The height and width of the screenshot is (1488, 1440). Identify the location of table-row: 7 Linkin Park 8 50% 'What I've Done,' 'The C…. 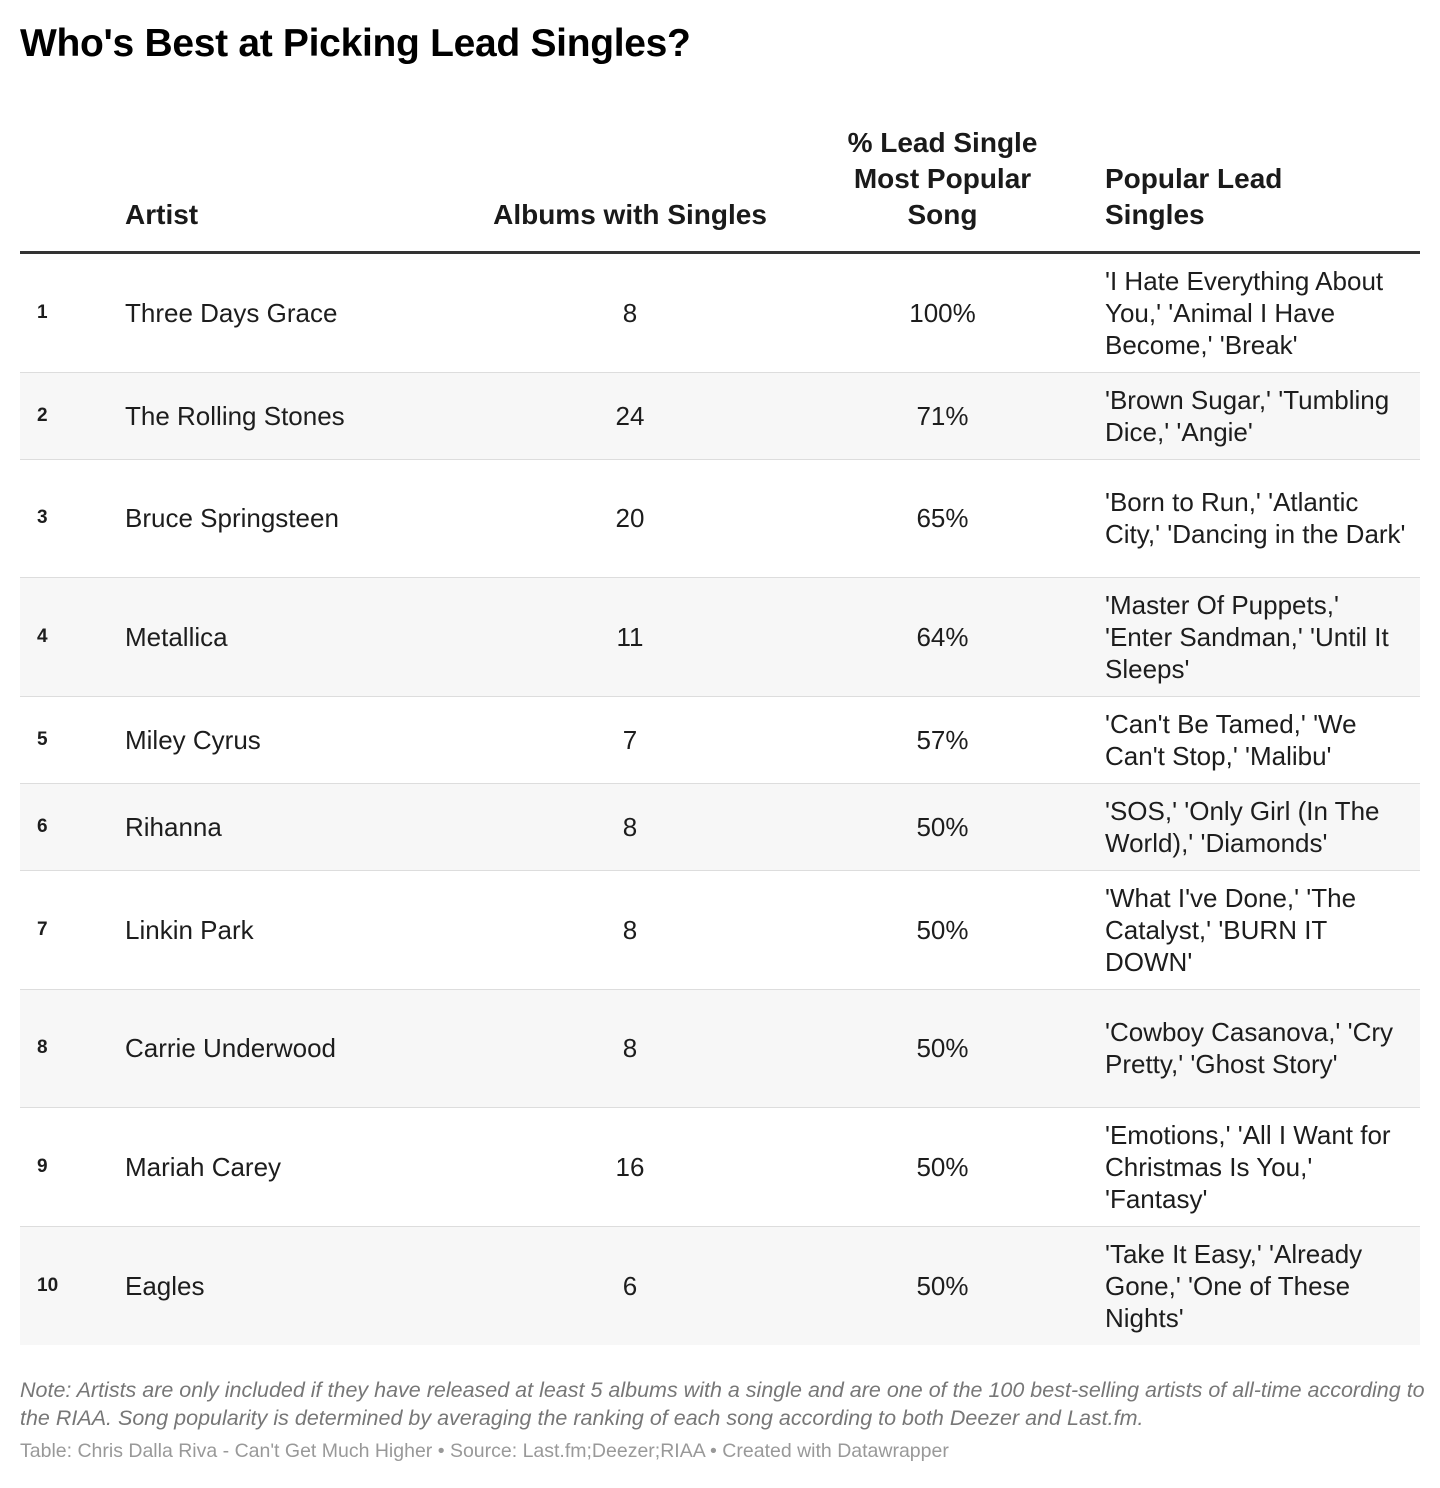
(720, 929).